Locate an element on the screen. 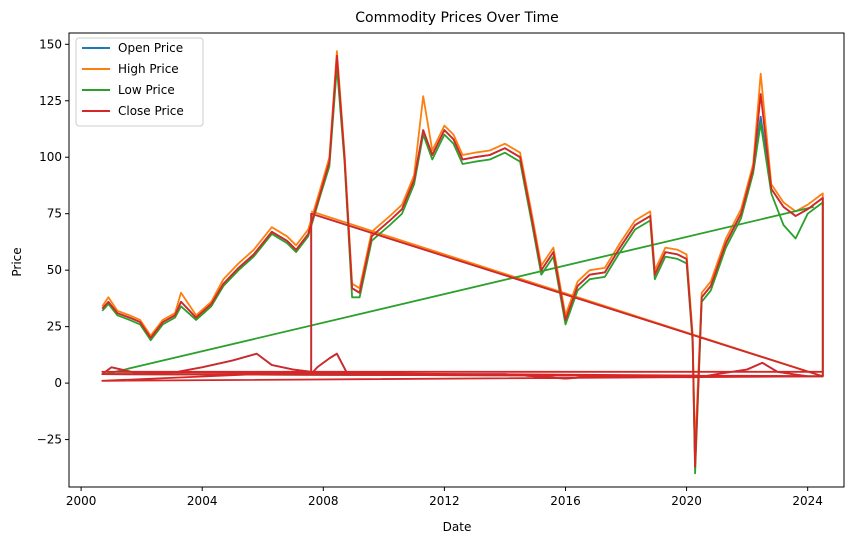 This screenshot has height=545, width=853. x-axis: 2000 2004 2008 2012 2016 2020 2024 is located at coordinates (444, 497).